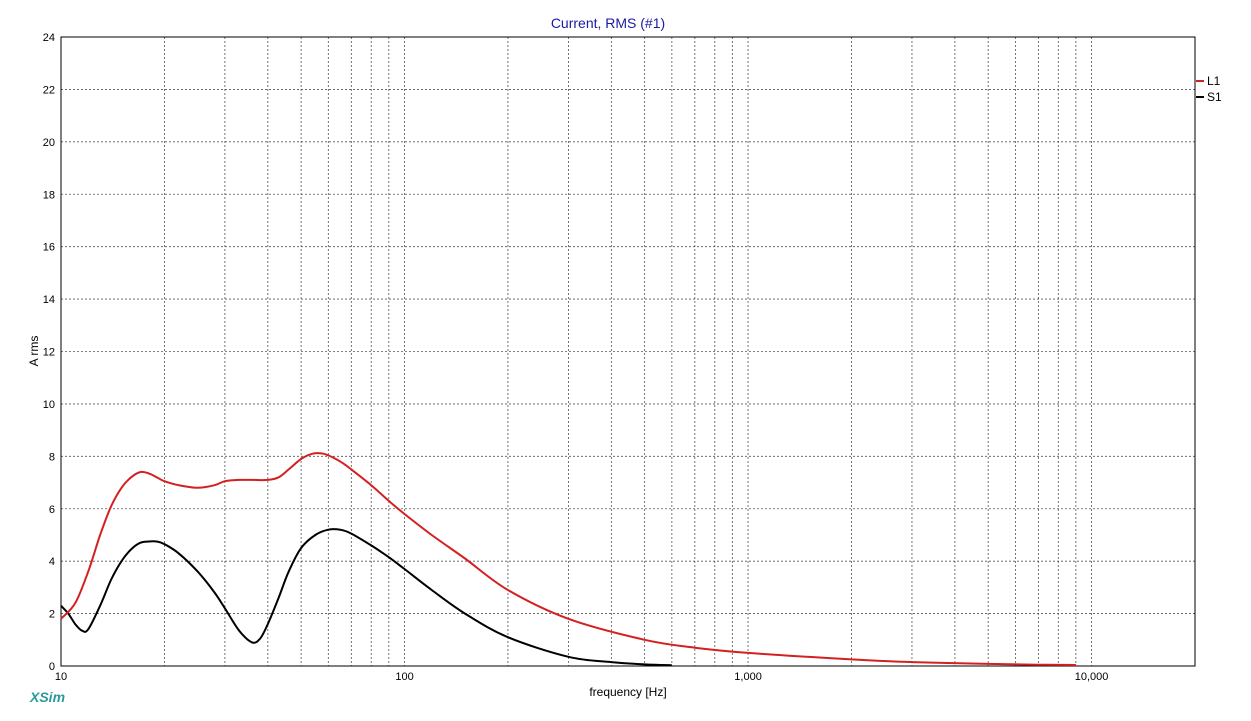 The height and width of the screenshot is (721, 1251). Describe the element at coordinates (1214, 81) in the screenshot. I see `legend-label: L1` at that location.